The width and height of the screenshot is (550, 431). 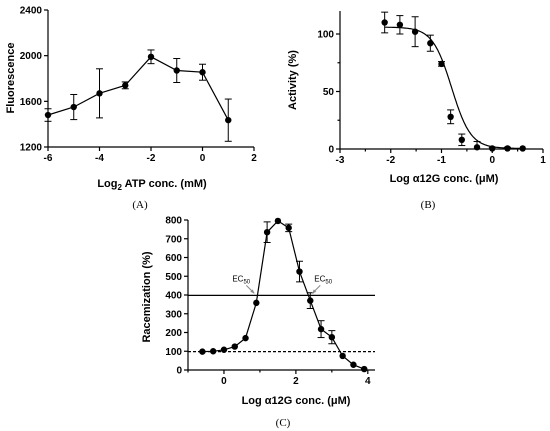 I want to click on chart-c-y-tick-label: 0, so click(x=179, y=371).